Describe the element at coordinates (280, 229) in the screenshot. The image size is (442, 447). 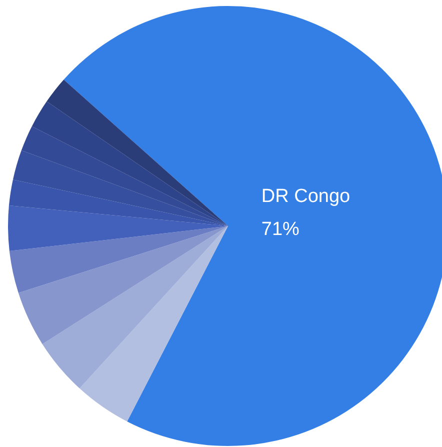
I see `data-label: 71%` at that location.